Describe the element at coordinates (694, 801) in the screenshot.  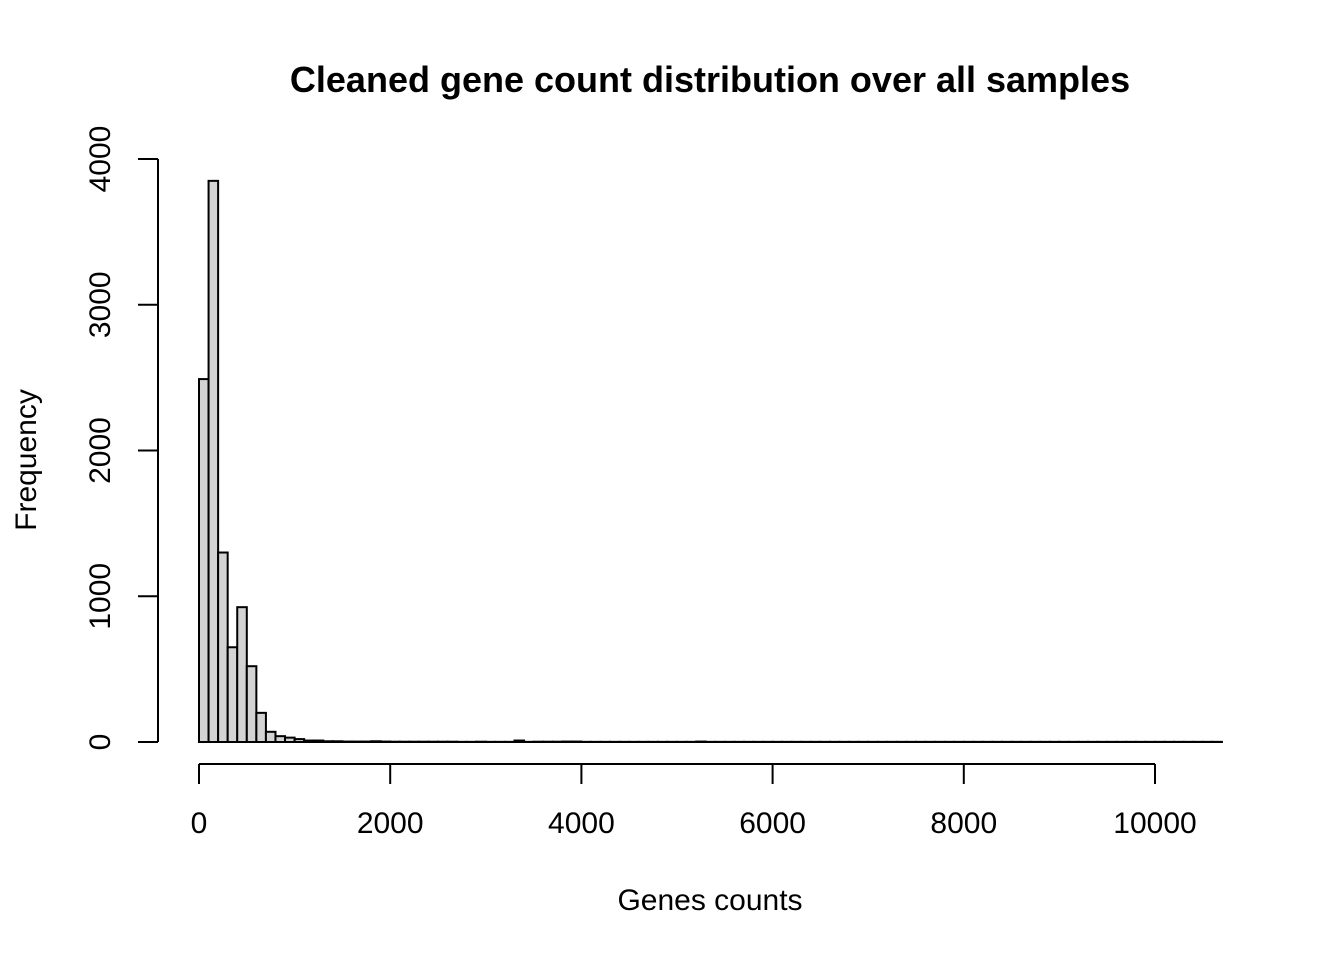
I see `x-axis: 0 2000 4000 6000 8000 10000` at that location.